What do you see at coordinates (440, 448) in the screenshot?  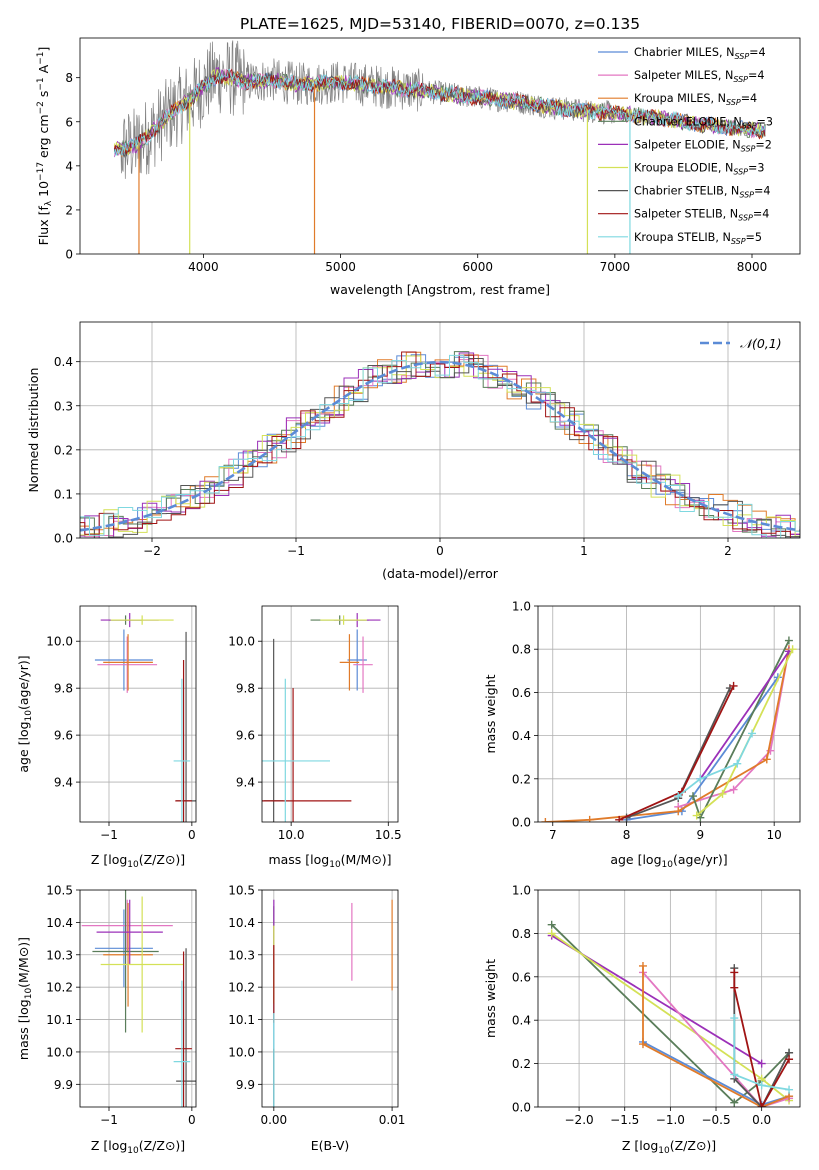 I see `histogram-chabrier_stelib` at bounding box center [440, 448].